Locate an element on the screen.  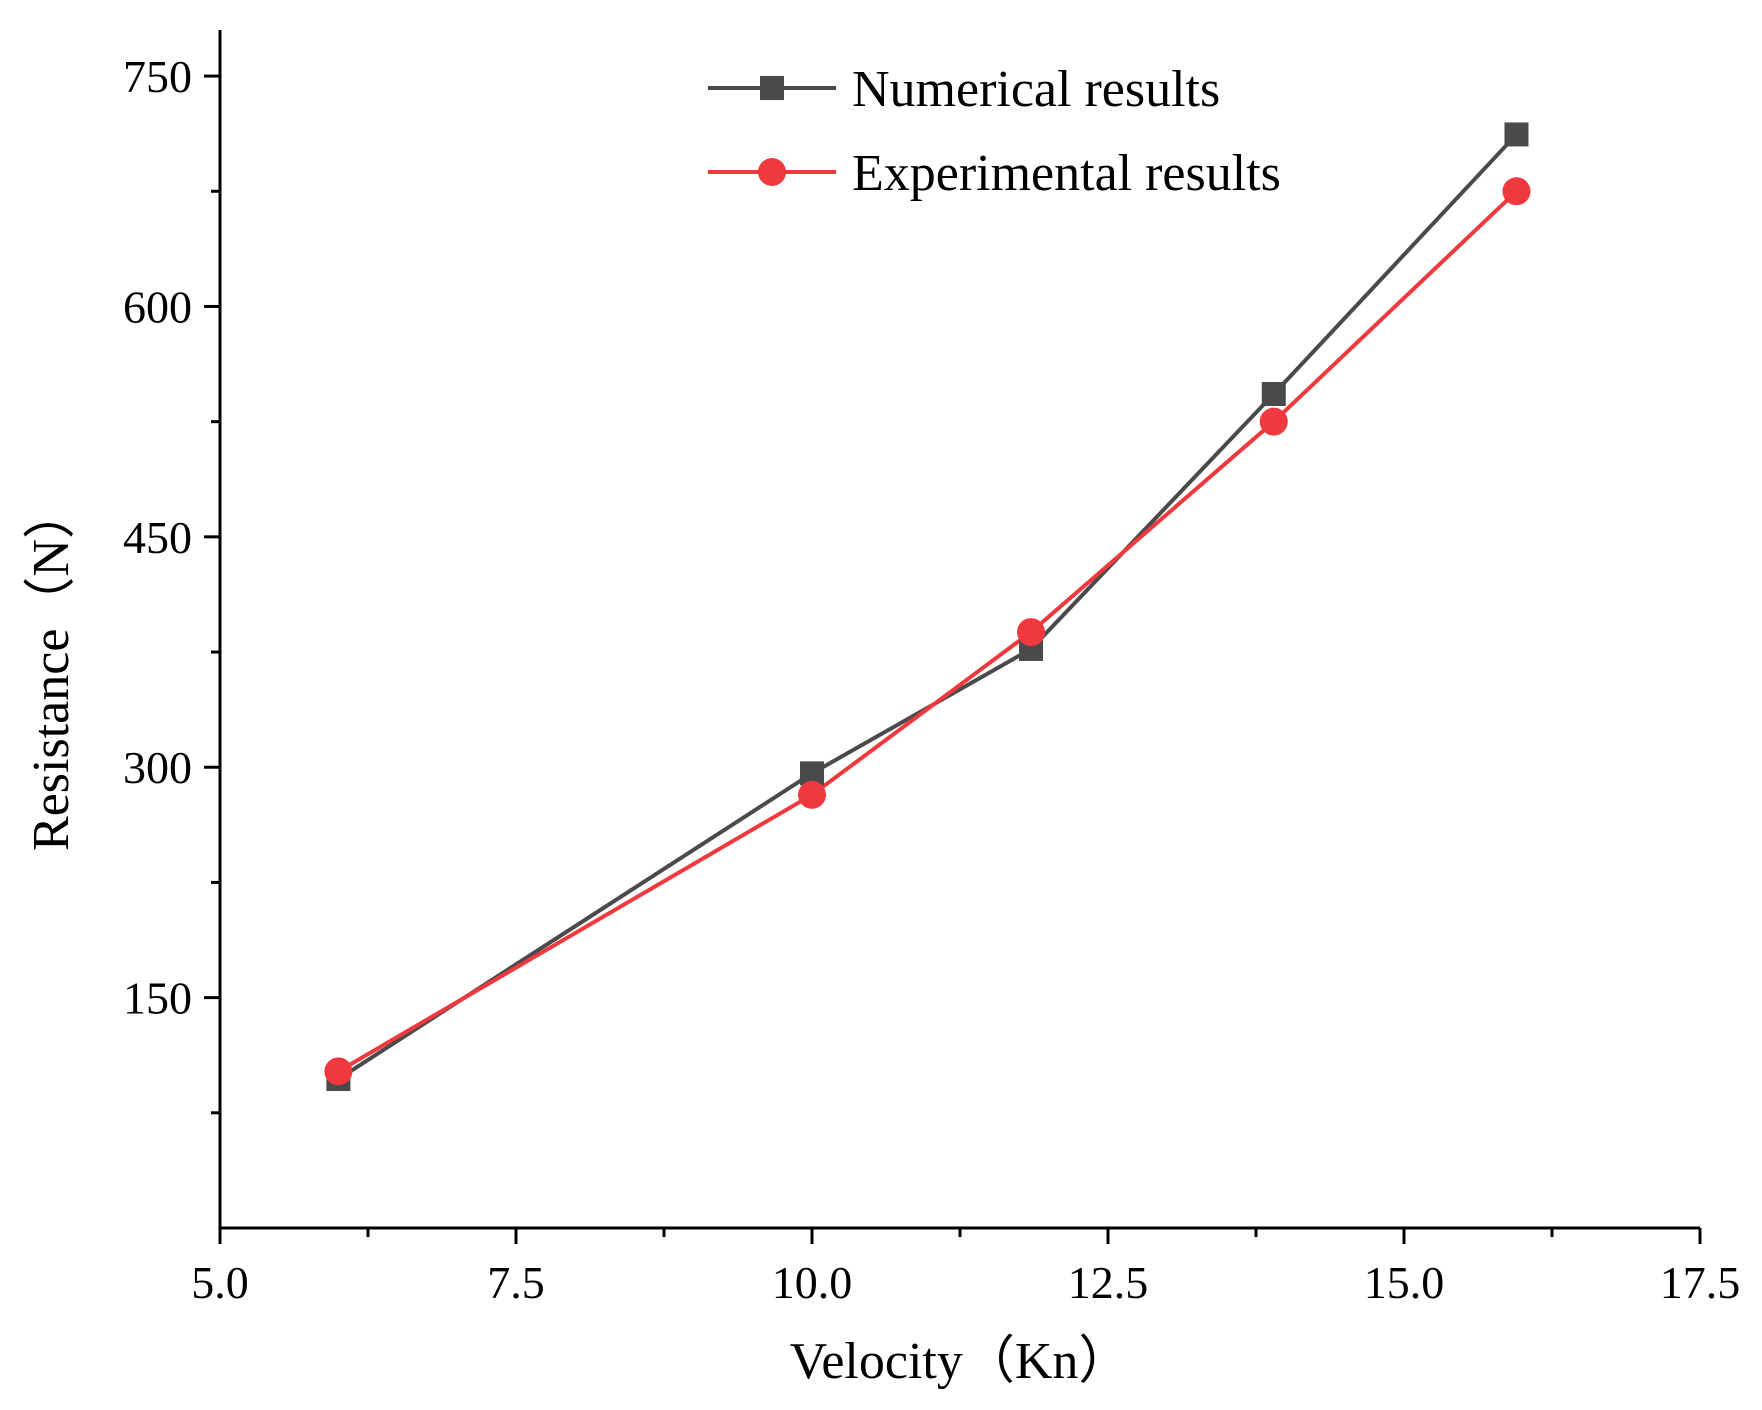
y-tick-label: 750 is located at coordinates (157, 76).